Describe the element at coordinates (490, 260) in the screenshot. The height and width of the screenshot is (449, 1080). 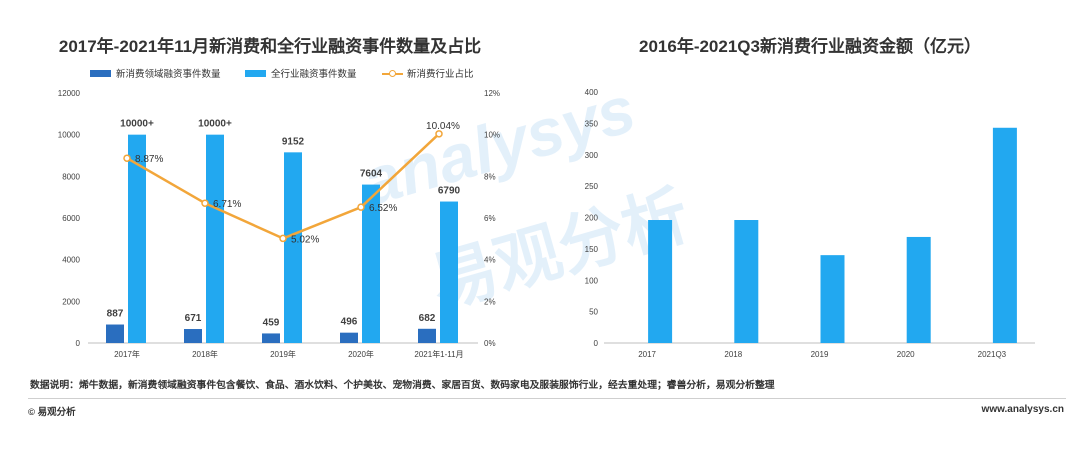
I see `right-y-tick-label: 4%` at that location.